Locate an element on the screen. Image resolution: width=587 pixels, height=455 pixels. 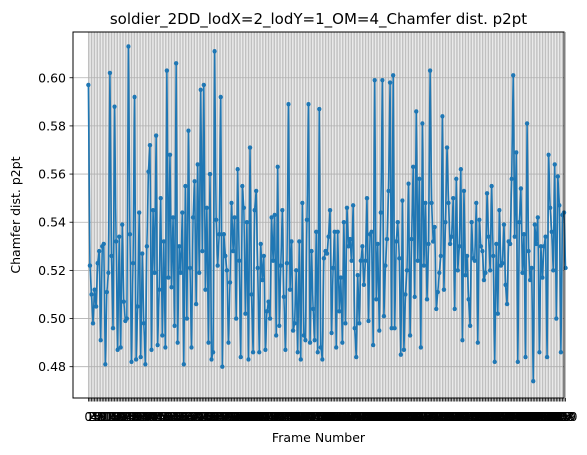
x-tick-label: 245 is located at coordinates (466, 416).